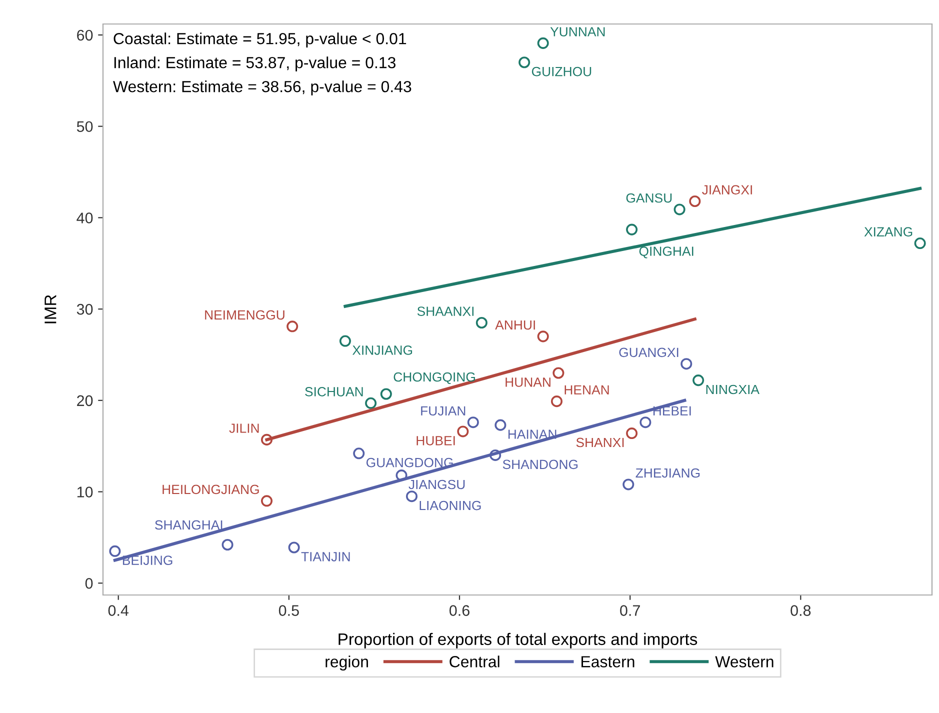 Image resolution: width=939 pixels, height=713 pixels. What do you see at coordinates (649, 198) in the screenshot?
I see `annotation: GANSU` at bounding box center [649, 198].